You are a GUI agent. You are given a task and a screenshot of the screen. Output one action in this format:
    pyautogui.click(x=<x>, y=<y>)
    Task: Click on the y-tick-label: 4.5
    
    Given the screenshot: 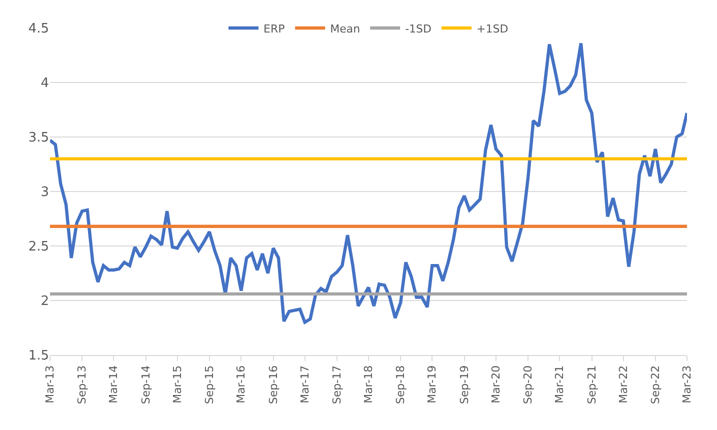 What is the action you would take?
    pyautogui.click(x=38, y=29)
    